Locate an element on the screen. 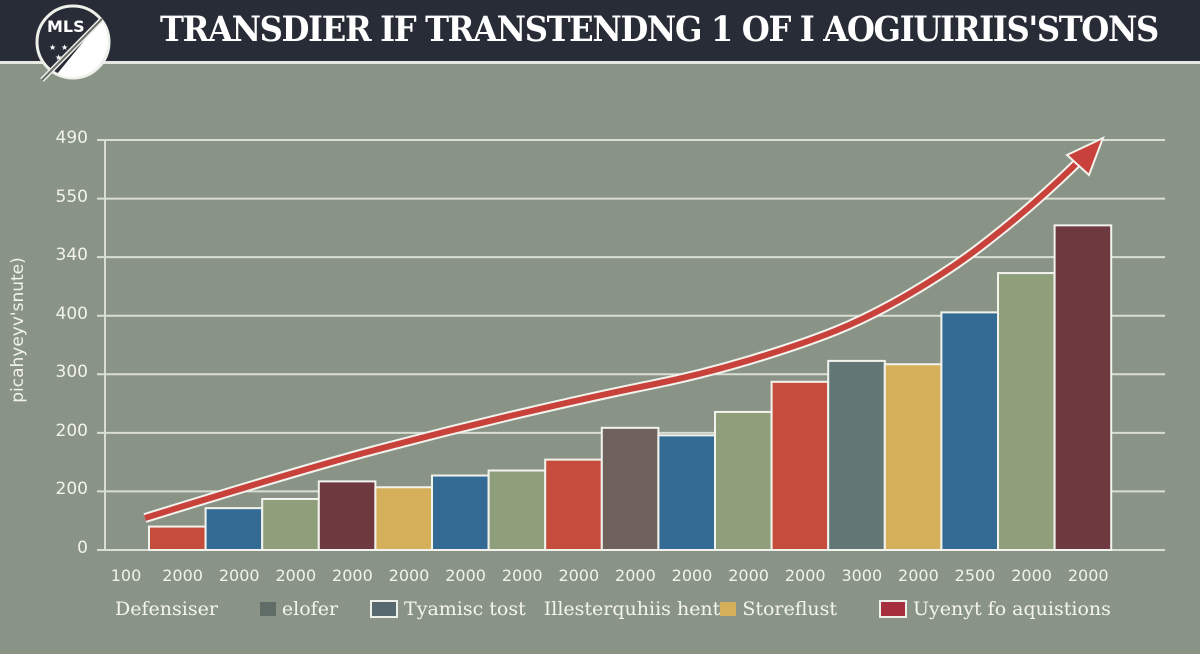  legend-item: Tyamisc tost is located at coordinates (448, 609).